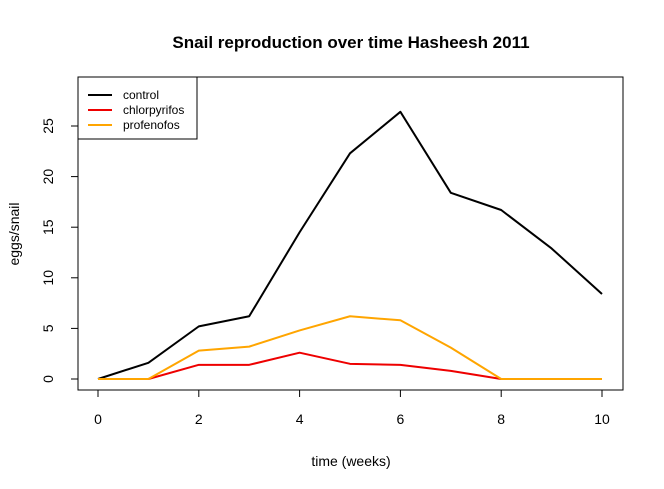 The width and height of the screenshot is (664, 489). I want to click on x-axis-label: time (weeks), so click(350, 461).